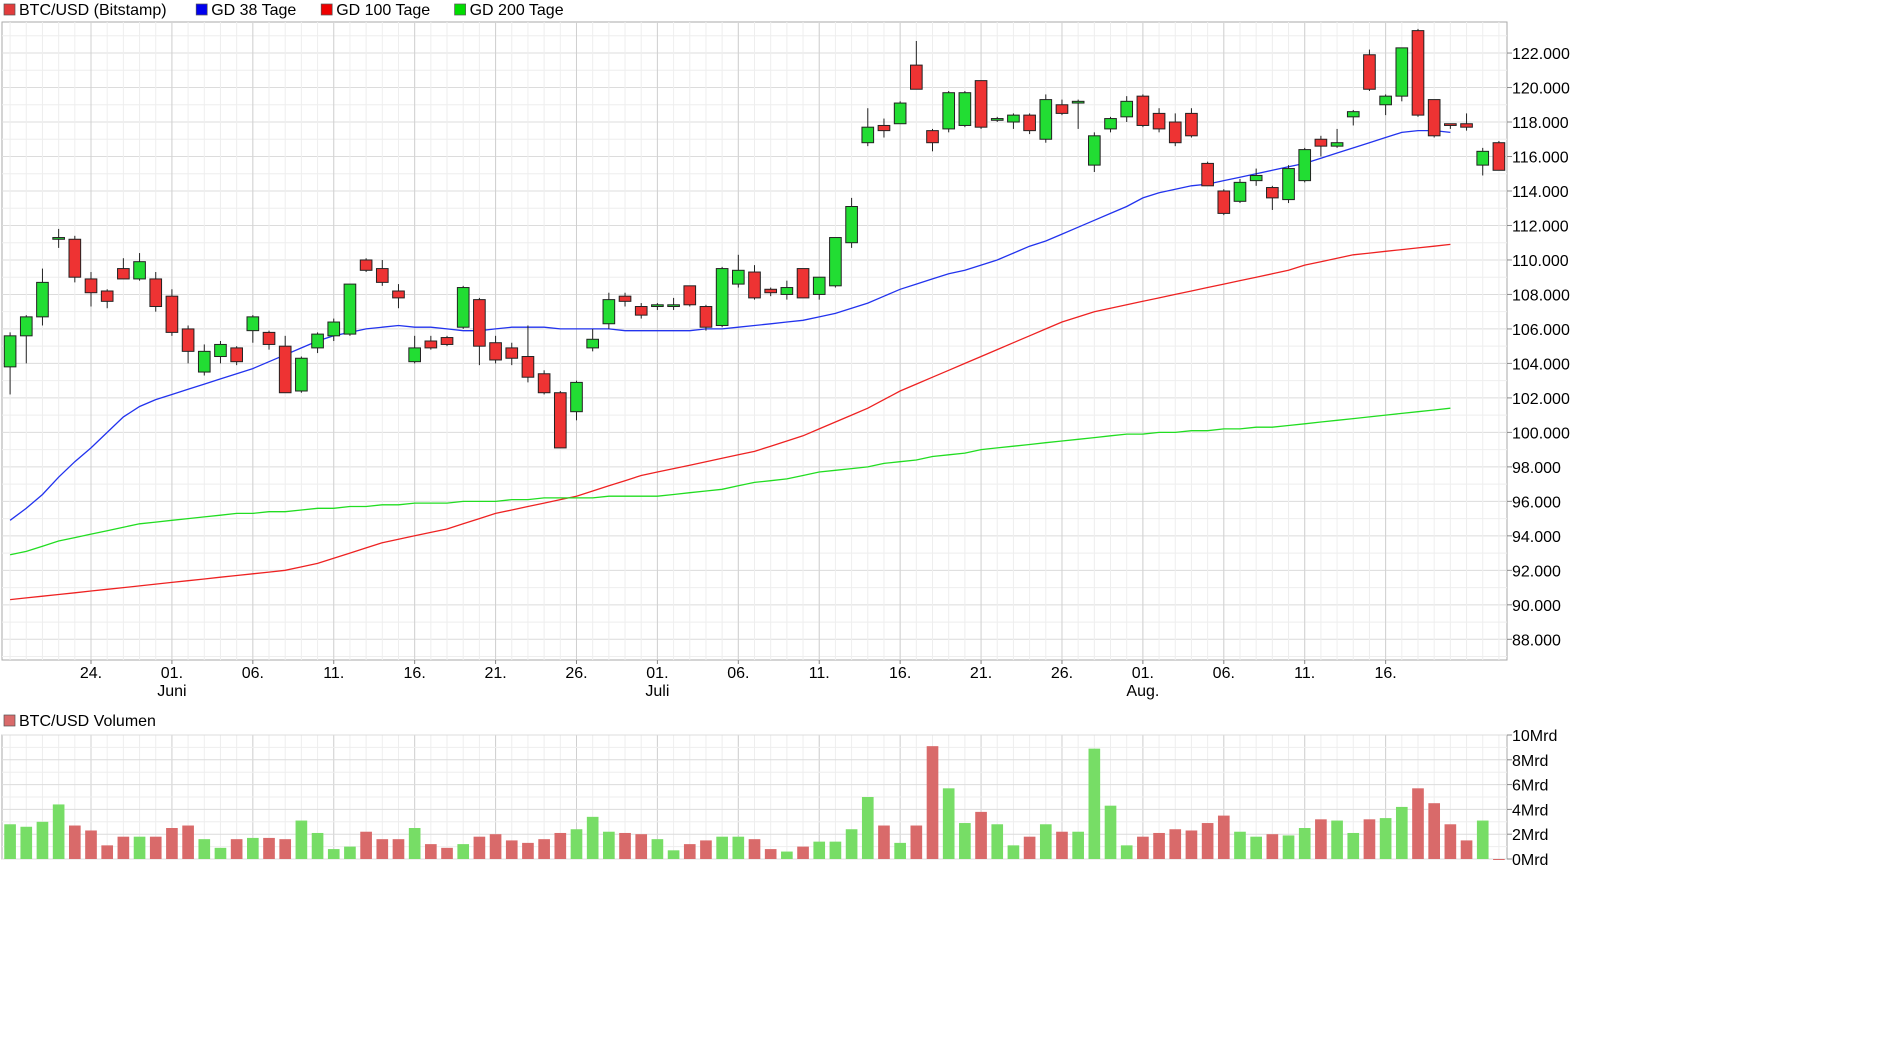  What do you see at coordinates (415, 673) in the screenshot?
I see `x-tick-day: 16.` at bounding box center [415, 673].